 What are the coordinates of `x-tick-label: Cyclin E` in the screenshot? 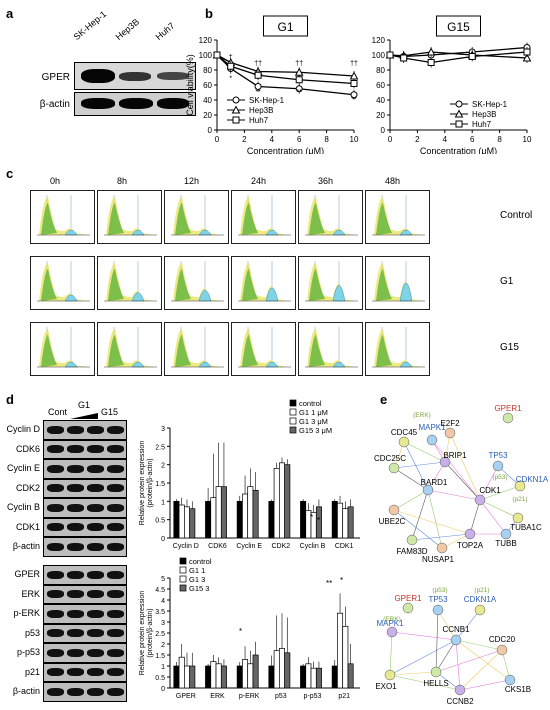 It's located at (249, 546).